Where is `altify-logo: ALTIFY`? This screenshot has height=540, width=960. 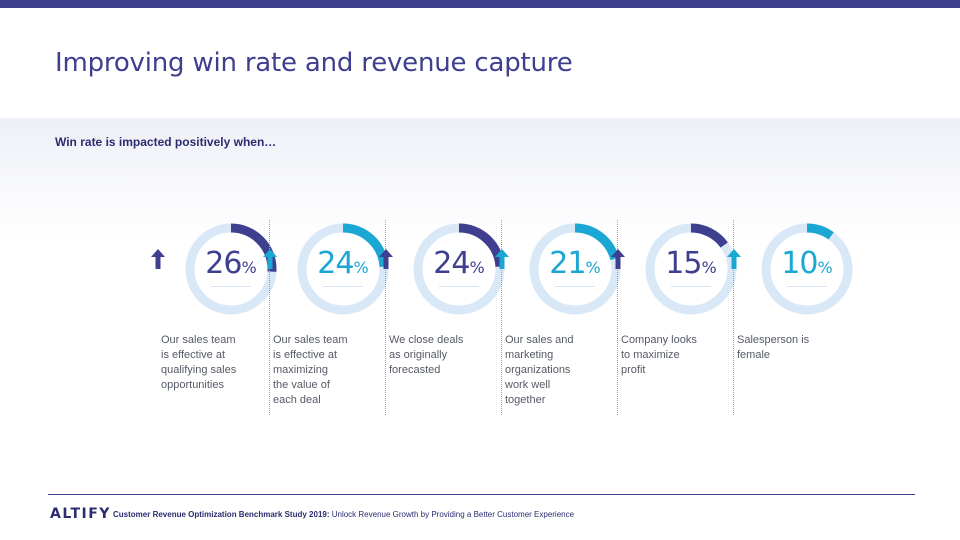 altify-logo: ALTIFY is located at coordinates (80, 514).